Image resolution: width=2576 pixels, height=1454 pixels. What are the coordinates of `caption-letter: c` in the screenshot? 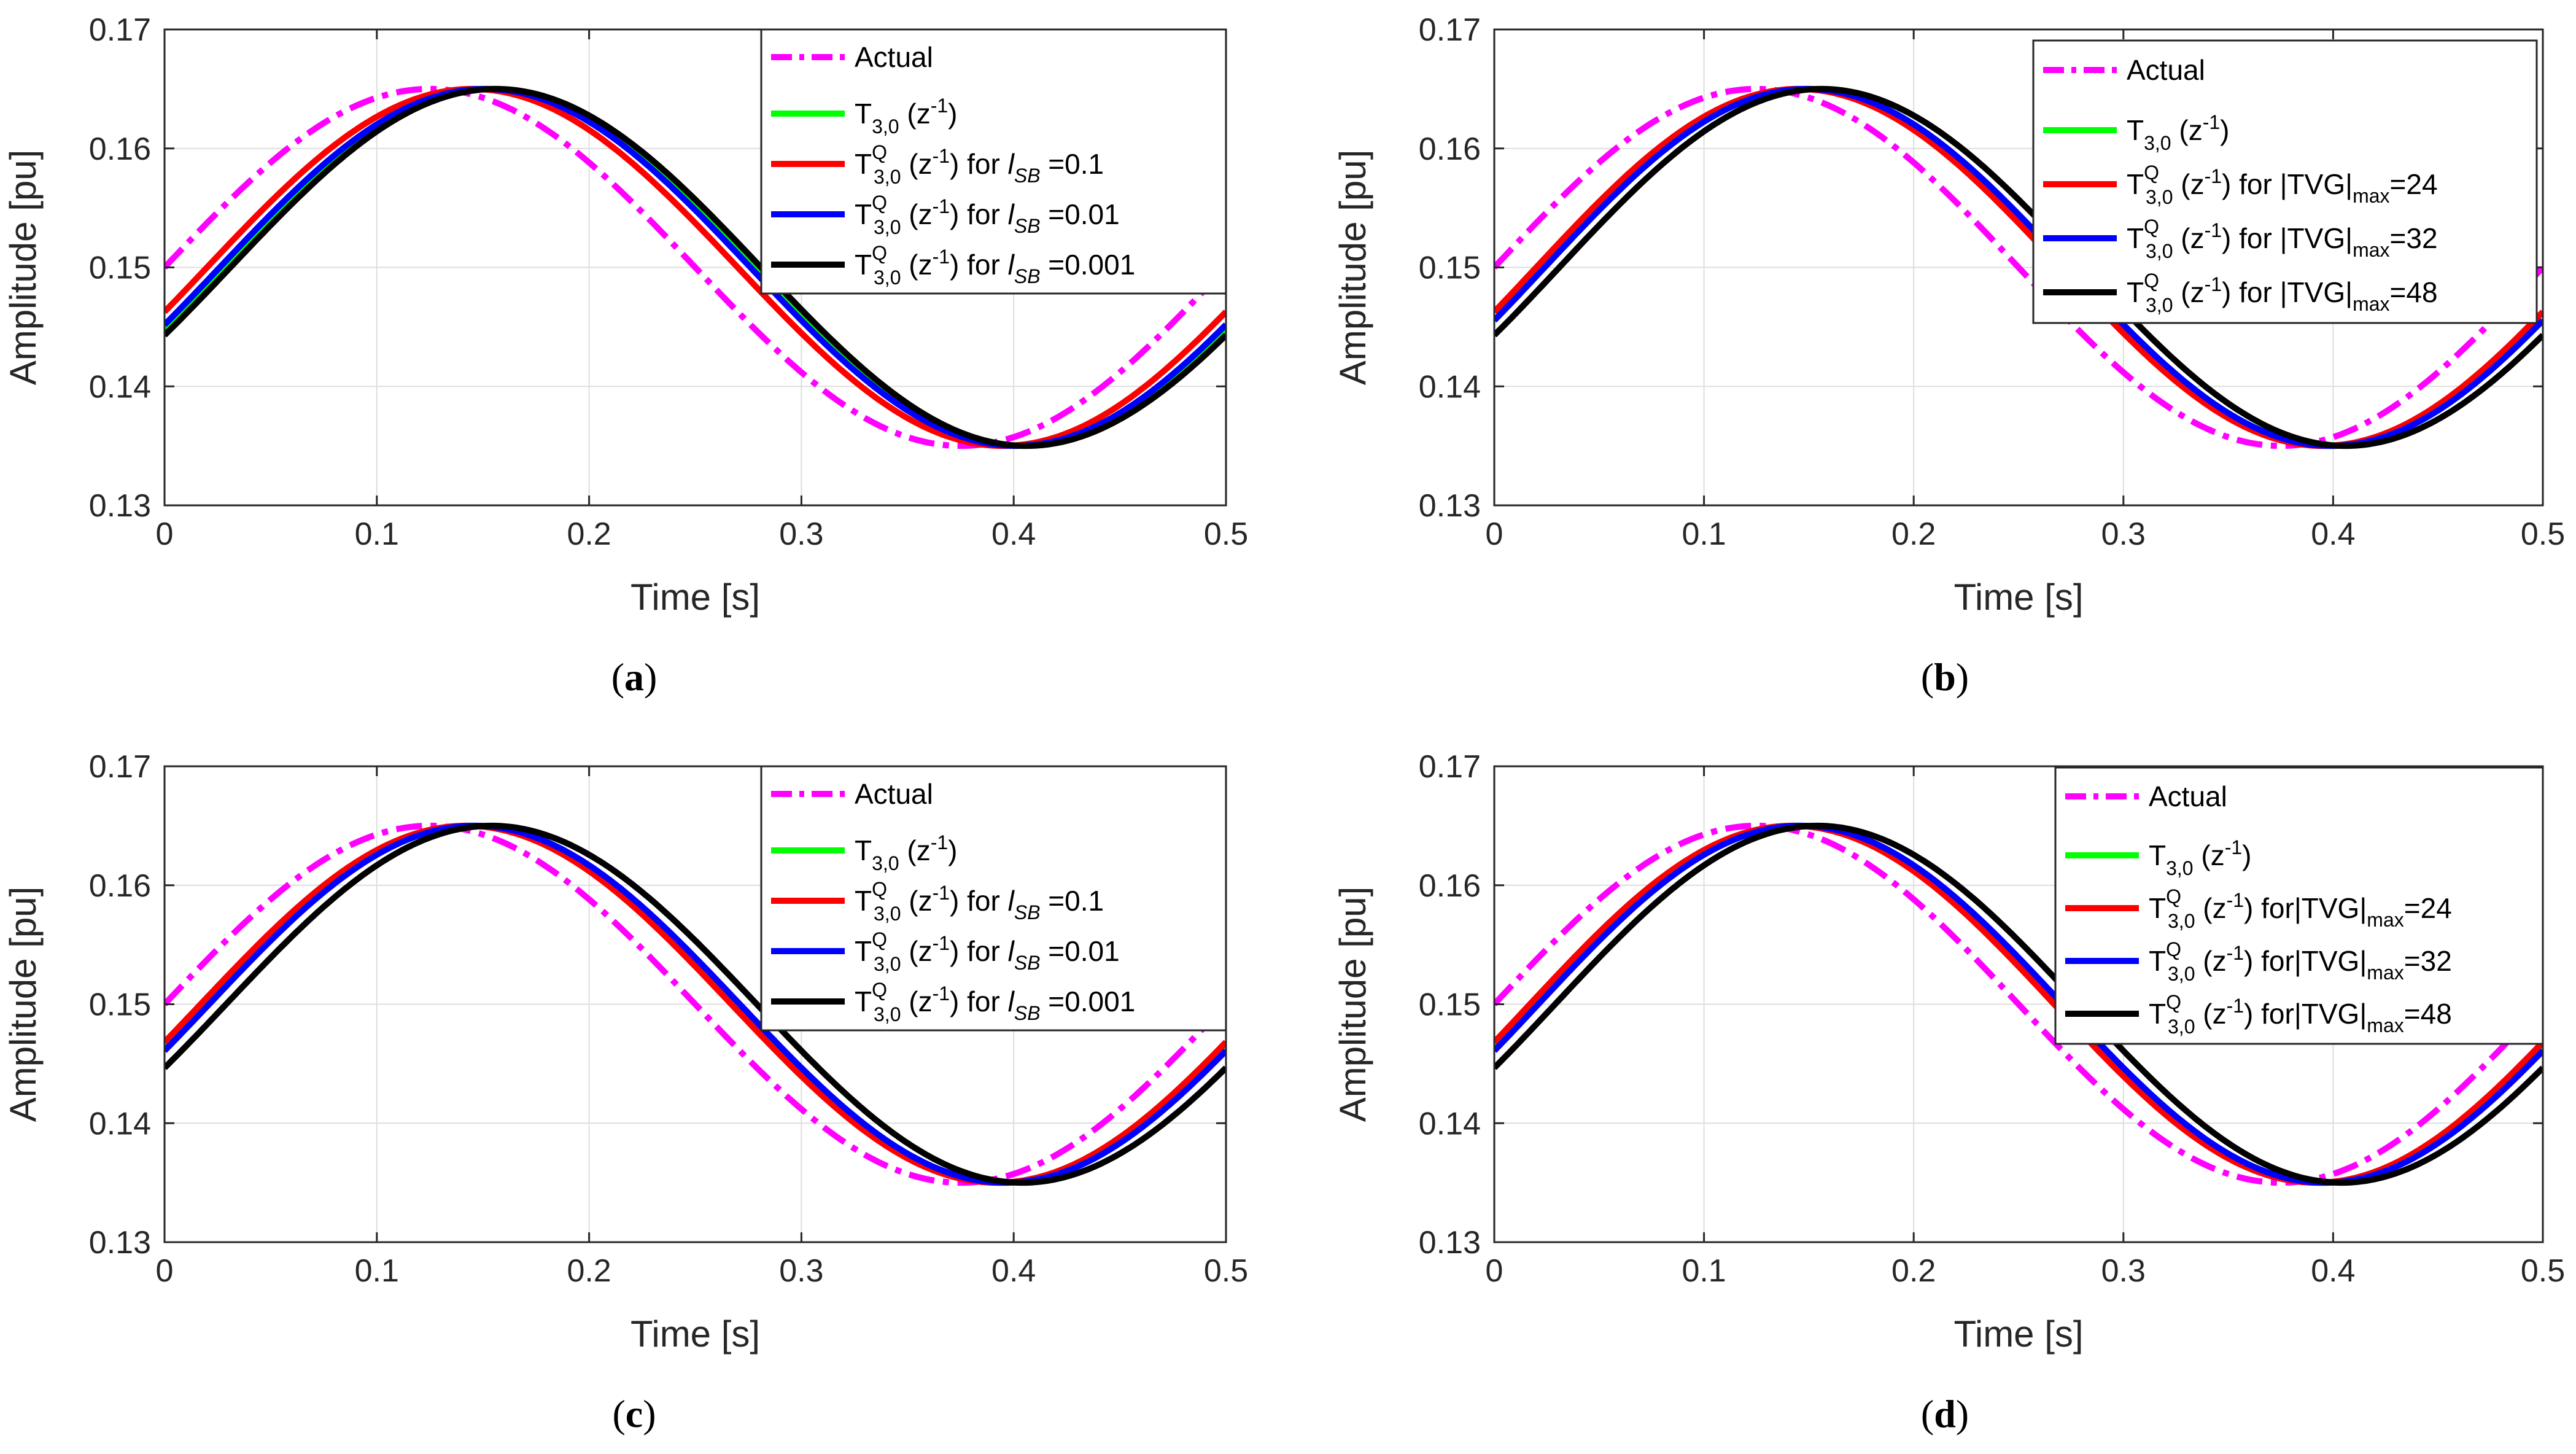 It's located at (634, 1414).